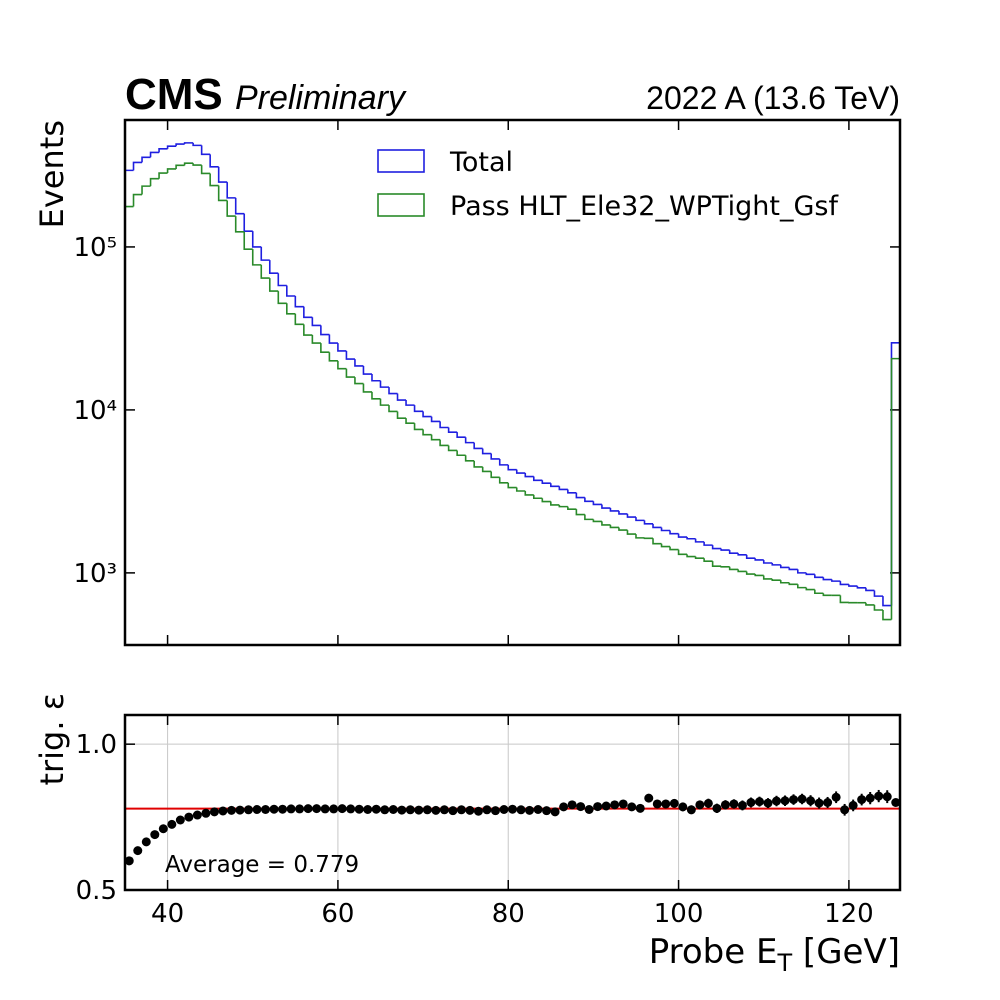  I want to click on status-label: Preliminary, so click(321, 98).